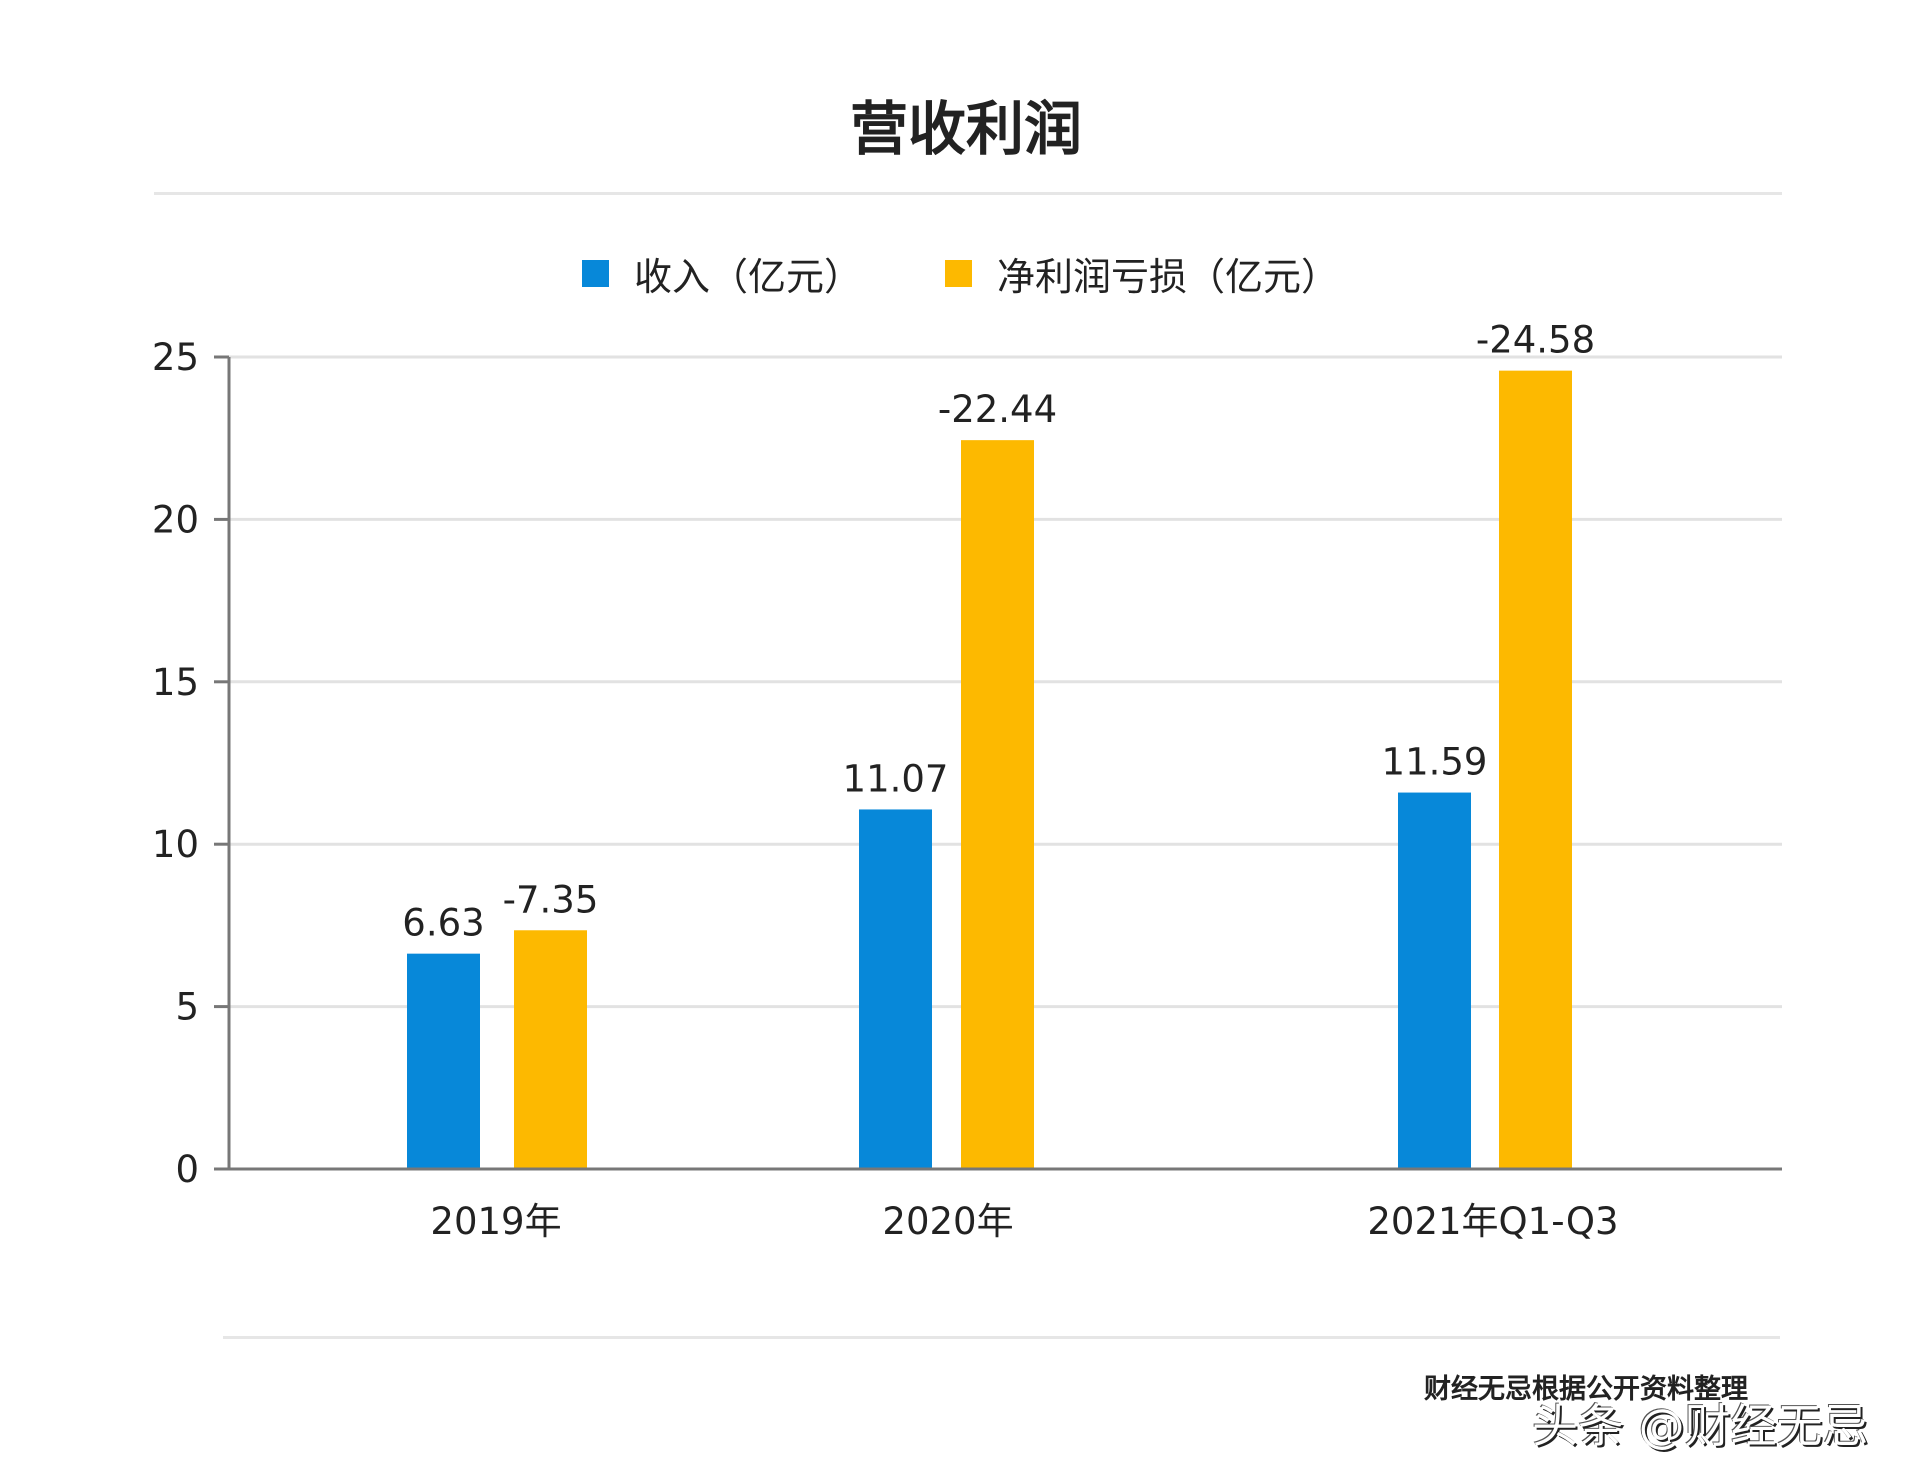 The width and height of the screenshot is (1920, 1474). What do you see at coordinates (443, 923) in the screenshot?
I see `data-label: 6.63` at bounding box center [443, 923].